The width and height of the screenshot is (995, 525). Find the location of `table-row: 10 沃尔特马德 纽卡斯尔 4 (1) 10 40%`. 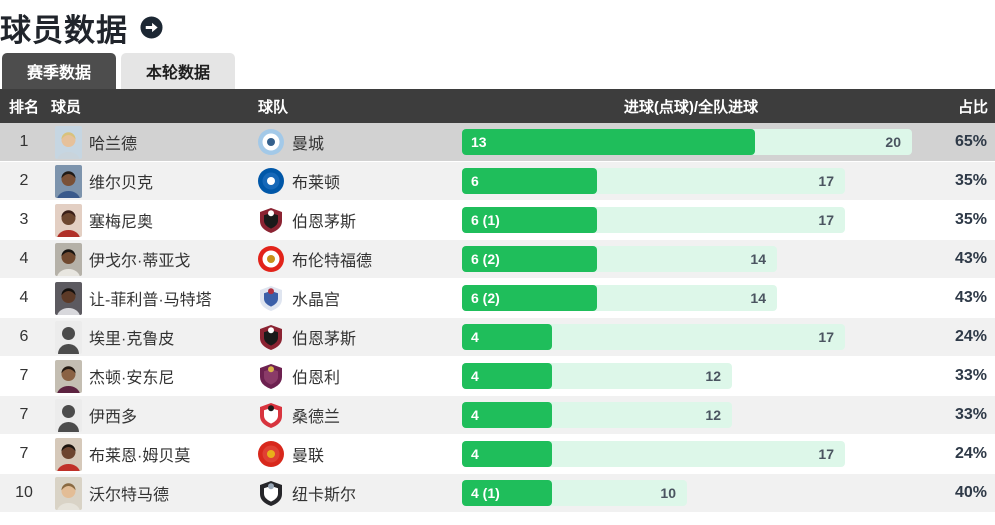

table-row: 10 沃尔特马德 纽卡斯尔 4 (1) 10 40% is located at coordinates (497, 493).